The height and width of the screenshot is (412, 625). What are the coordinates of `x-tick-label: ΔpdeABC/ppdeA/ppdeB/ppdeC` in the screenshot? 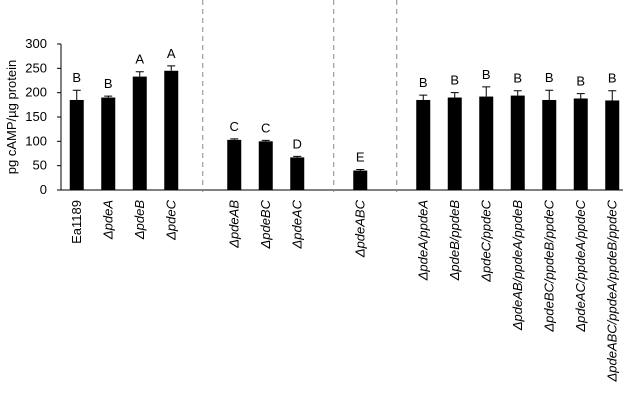 It's located at (611, 290).